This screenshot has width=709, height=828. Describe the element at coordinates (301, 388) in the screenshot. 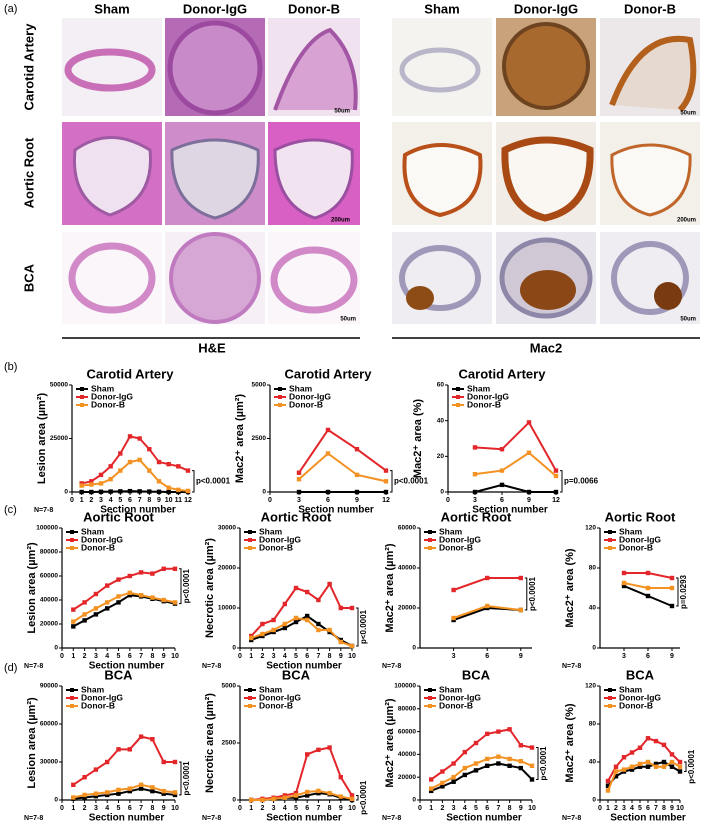

I see `legend-label: Sham` at that location.